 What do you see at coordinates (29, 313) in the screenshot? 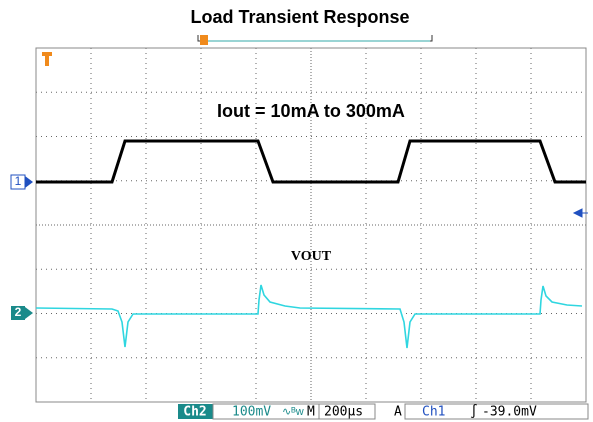
I see `ch2-arrow` at bounding box center [29, 313].